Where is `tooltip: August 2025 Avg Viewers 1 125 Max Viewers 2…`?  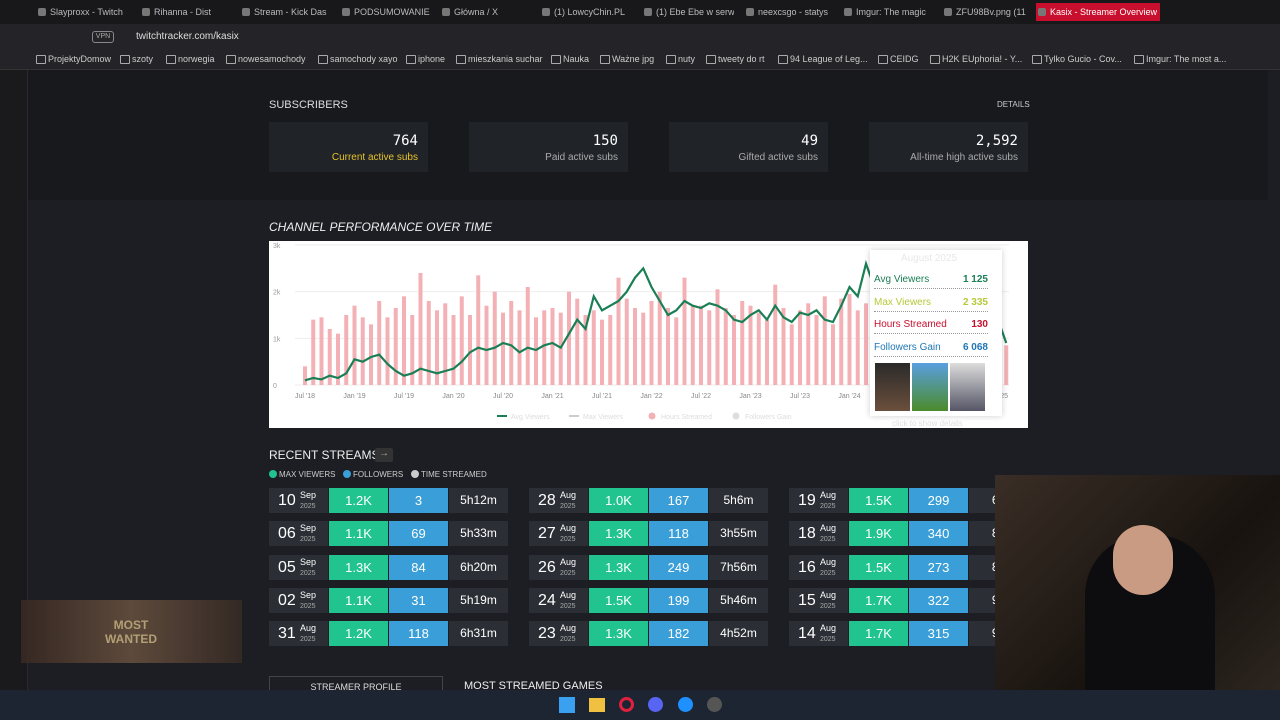
tooltip: August 2025 Avg Viewers 1 125 Max Viewers 2… is located at coordinates (936, 333).